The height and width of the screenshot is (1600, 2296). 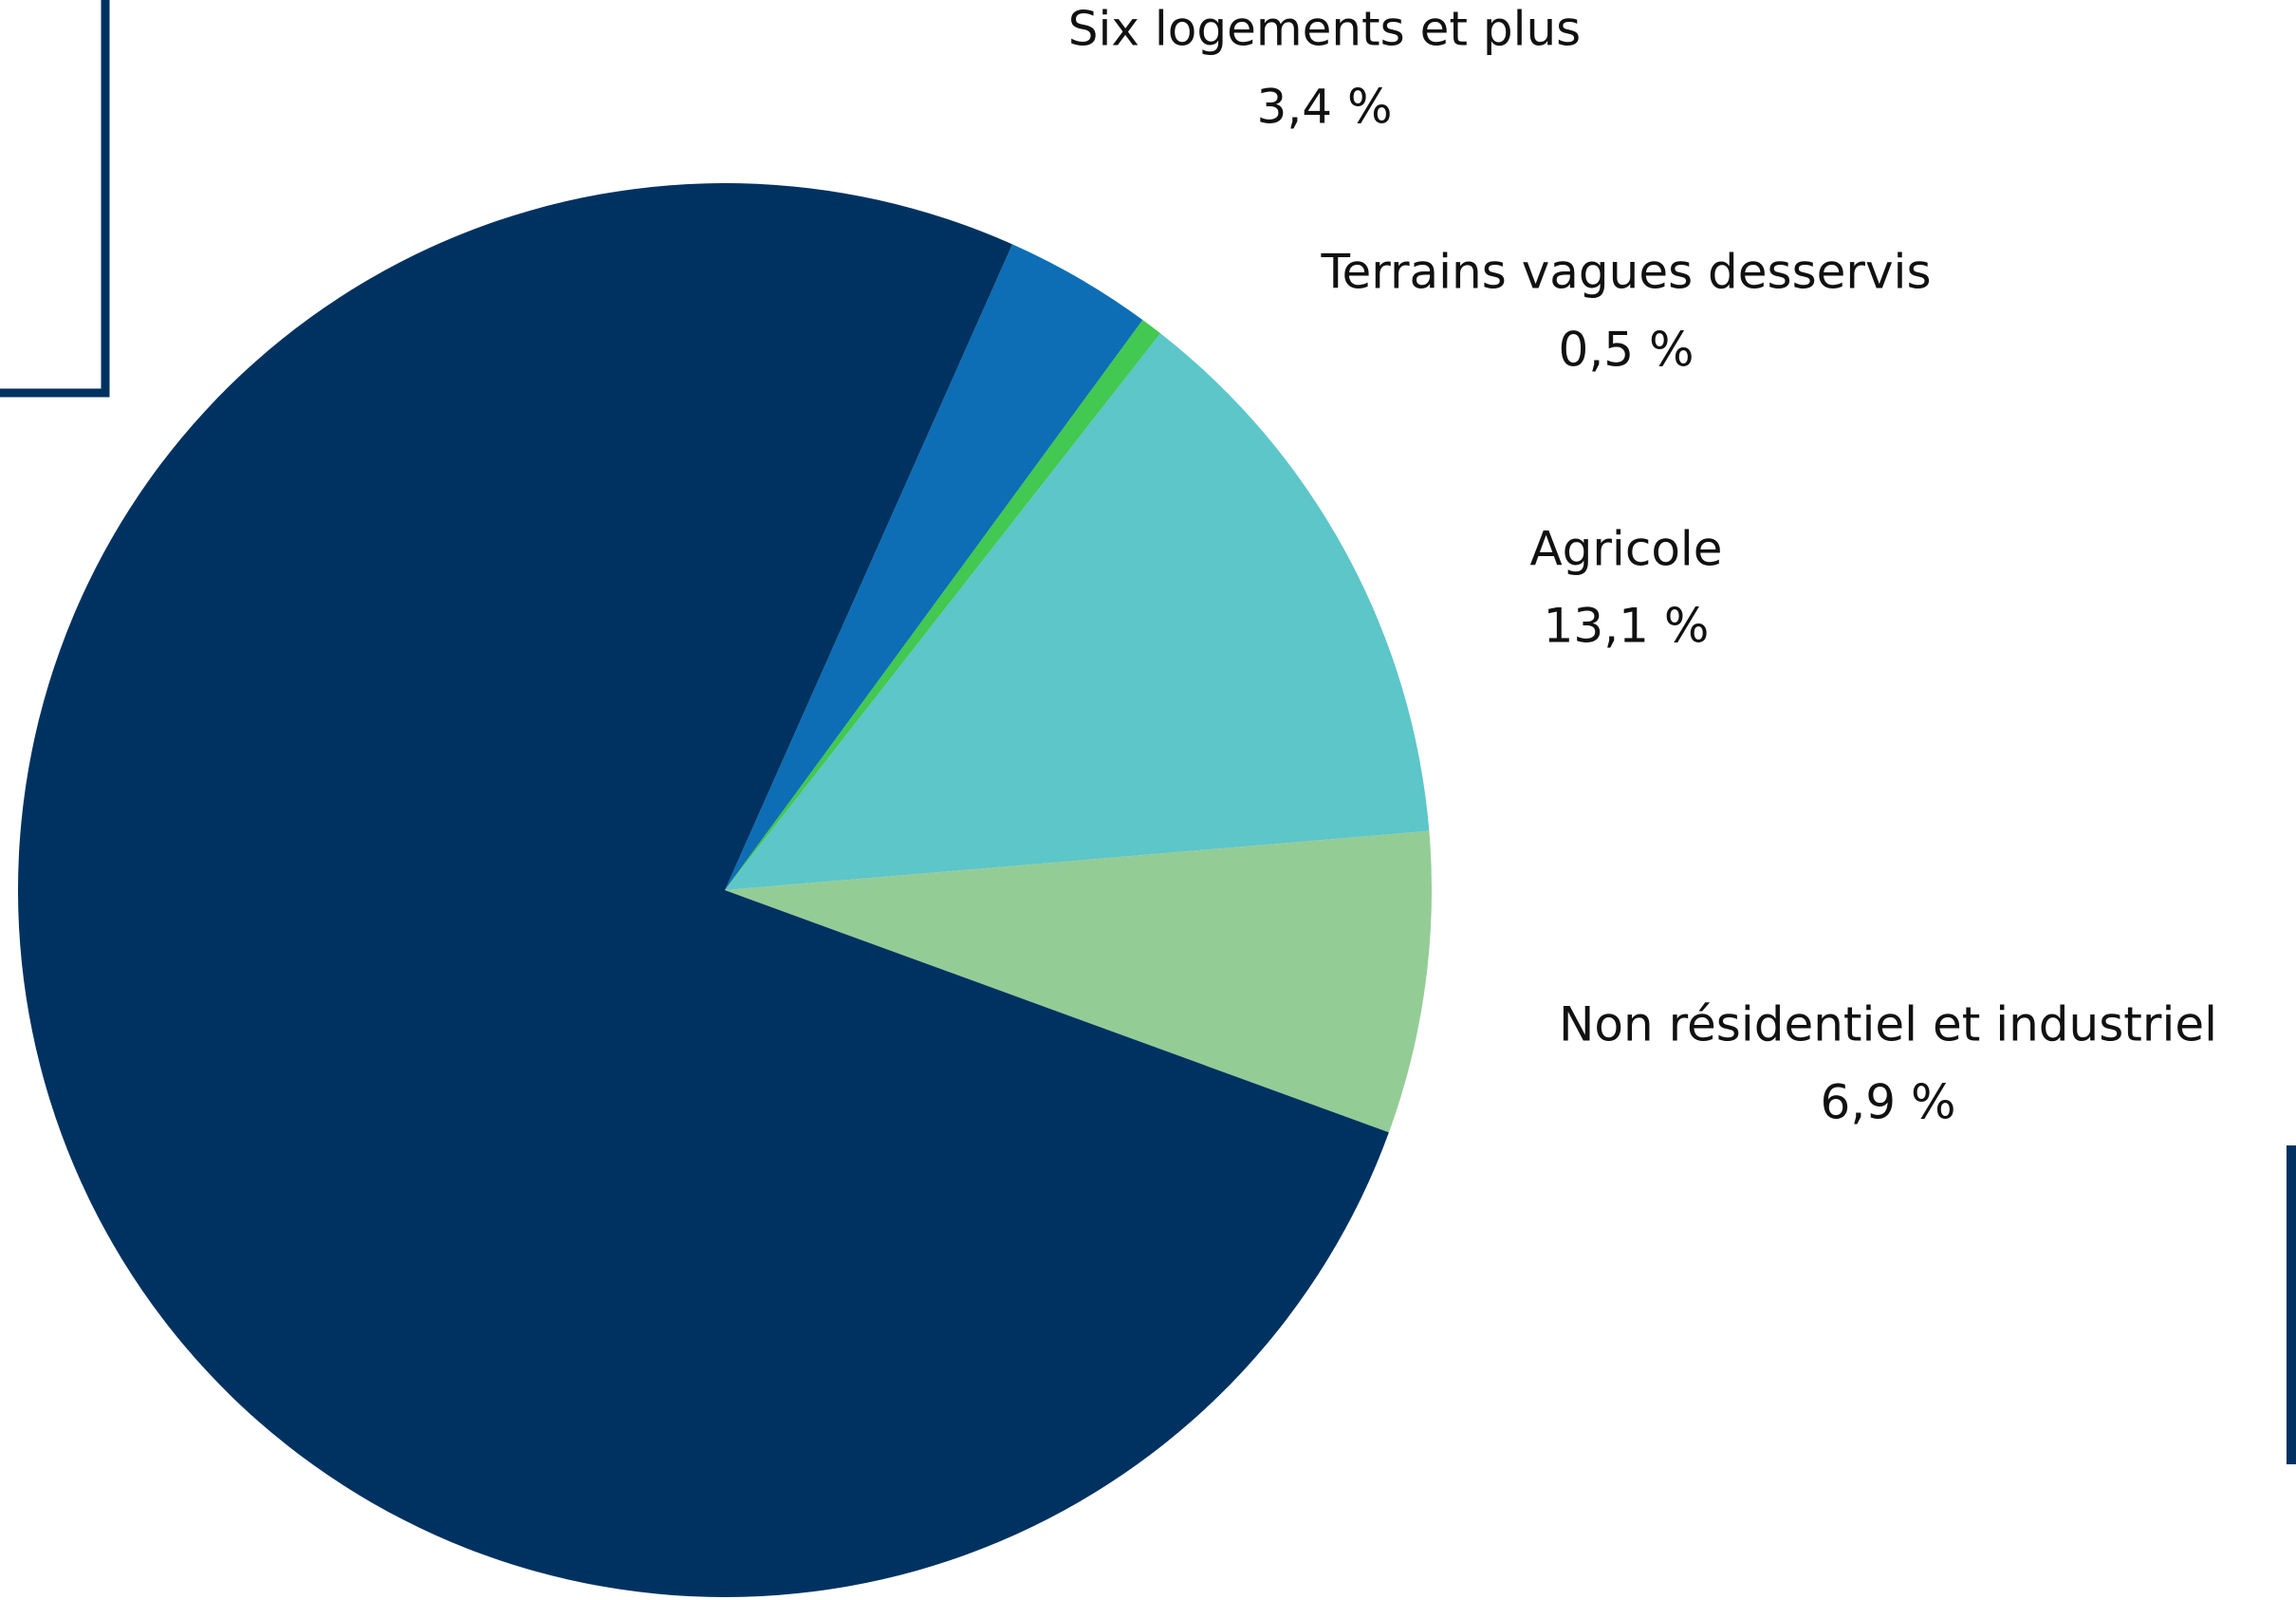 I want to click on value-label: 3,4 %, so click(x=1325, y=108).